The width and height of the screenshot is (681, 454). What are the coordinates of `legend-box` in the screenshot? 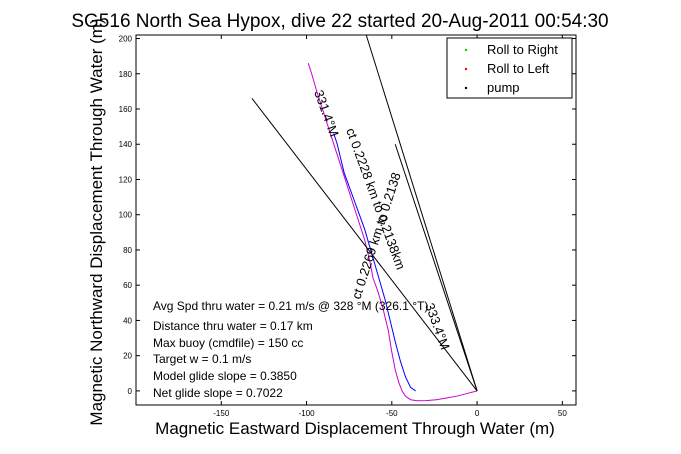 It's located at (509, 68).